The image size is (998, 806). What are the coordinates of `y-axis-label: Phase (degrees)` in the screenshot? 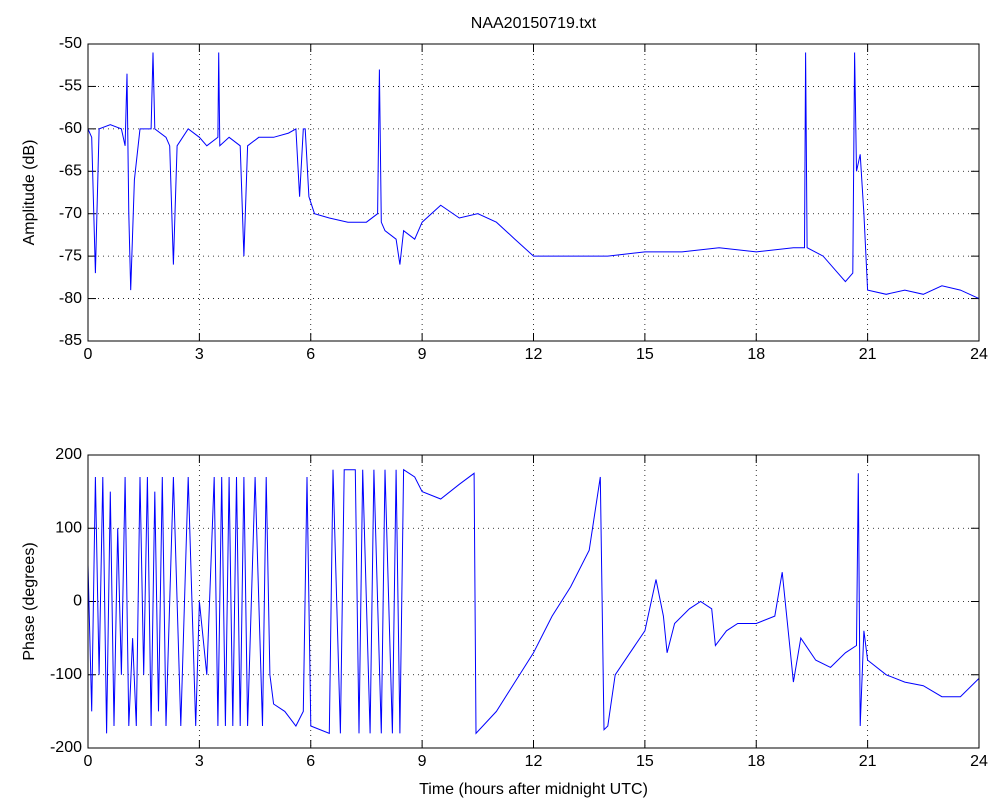 It's located at (29, 601).